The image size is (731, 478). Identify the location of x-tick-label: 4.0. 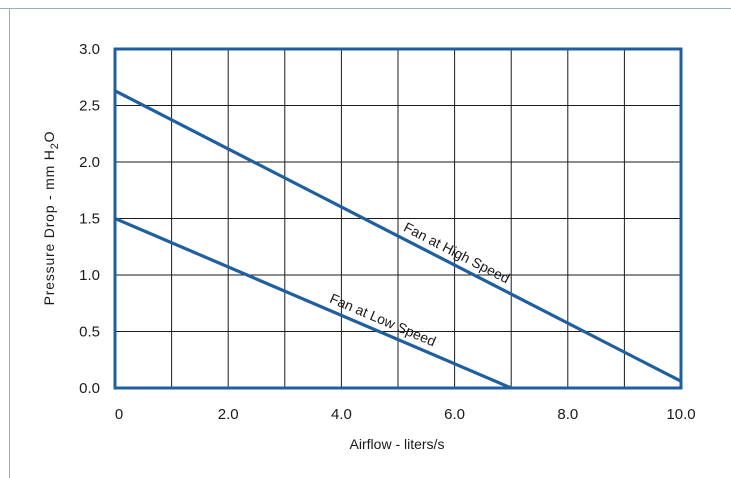
(341, 414).